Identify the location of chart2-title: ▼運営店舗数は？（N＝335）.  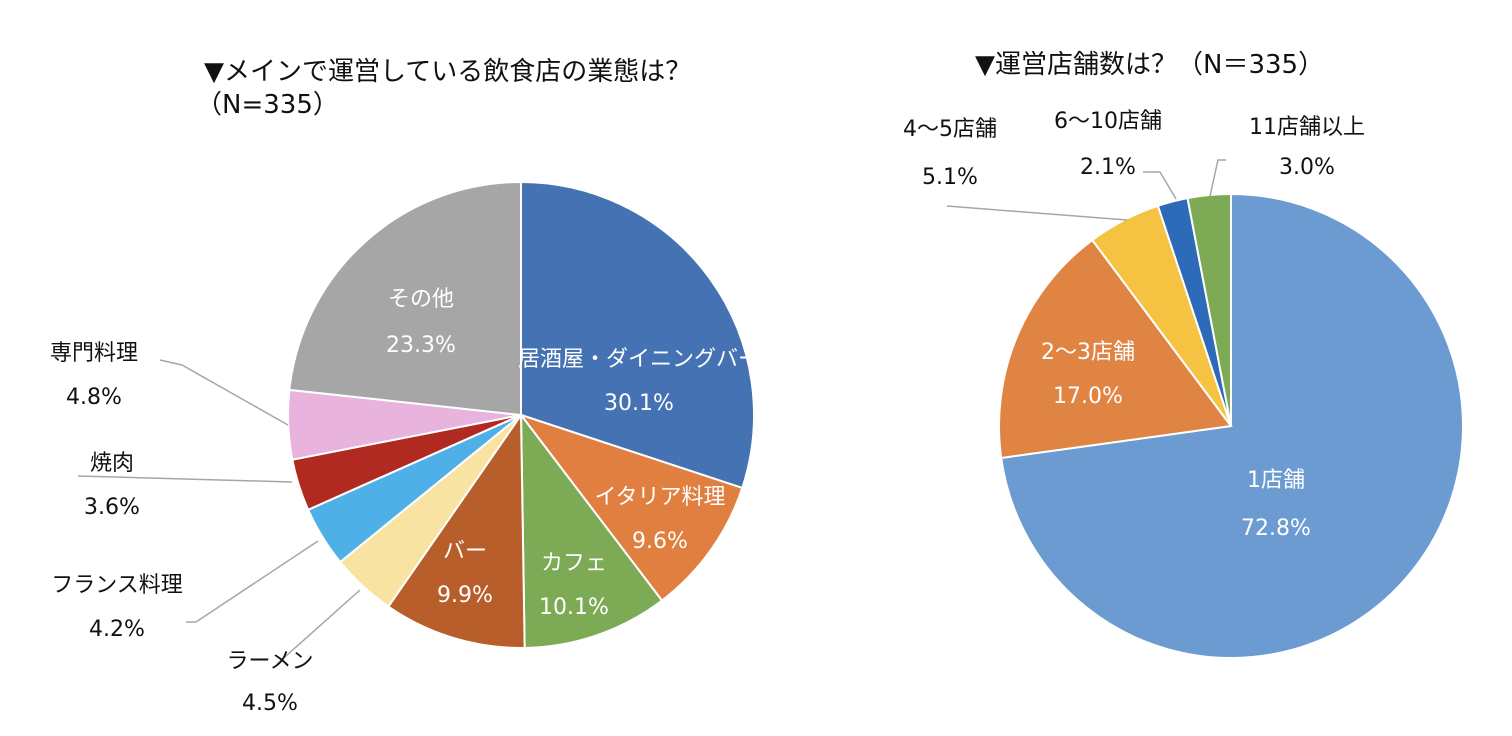
(1149, 65).